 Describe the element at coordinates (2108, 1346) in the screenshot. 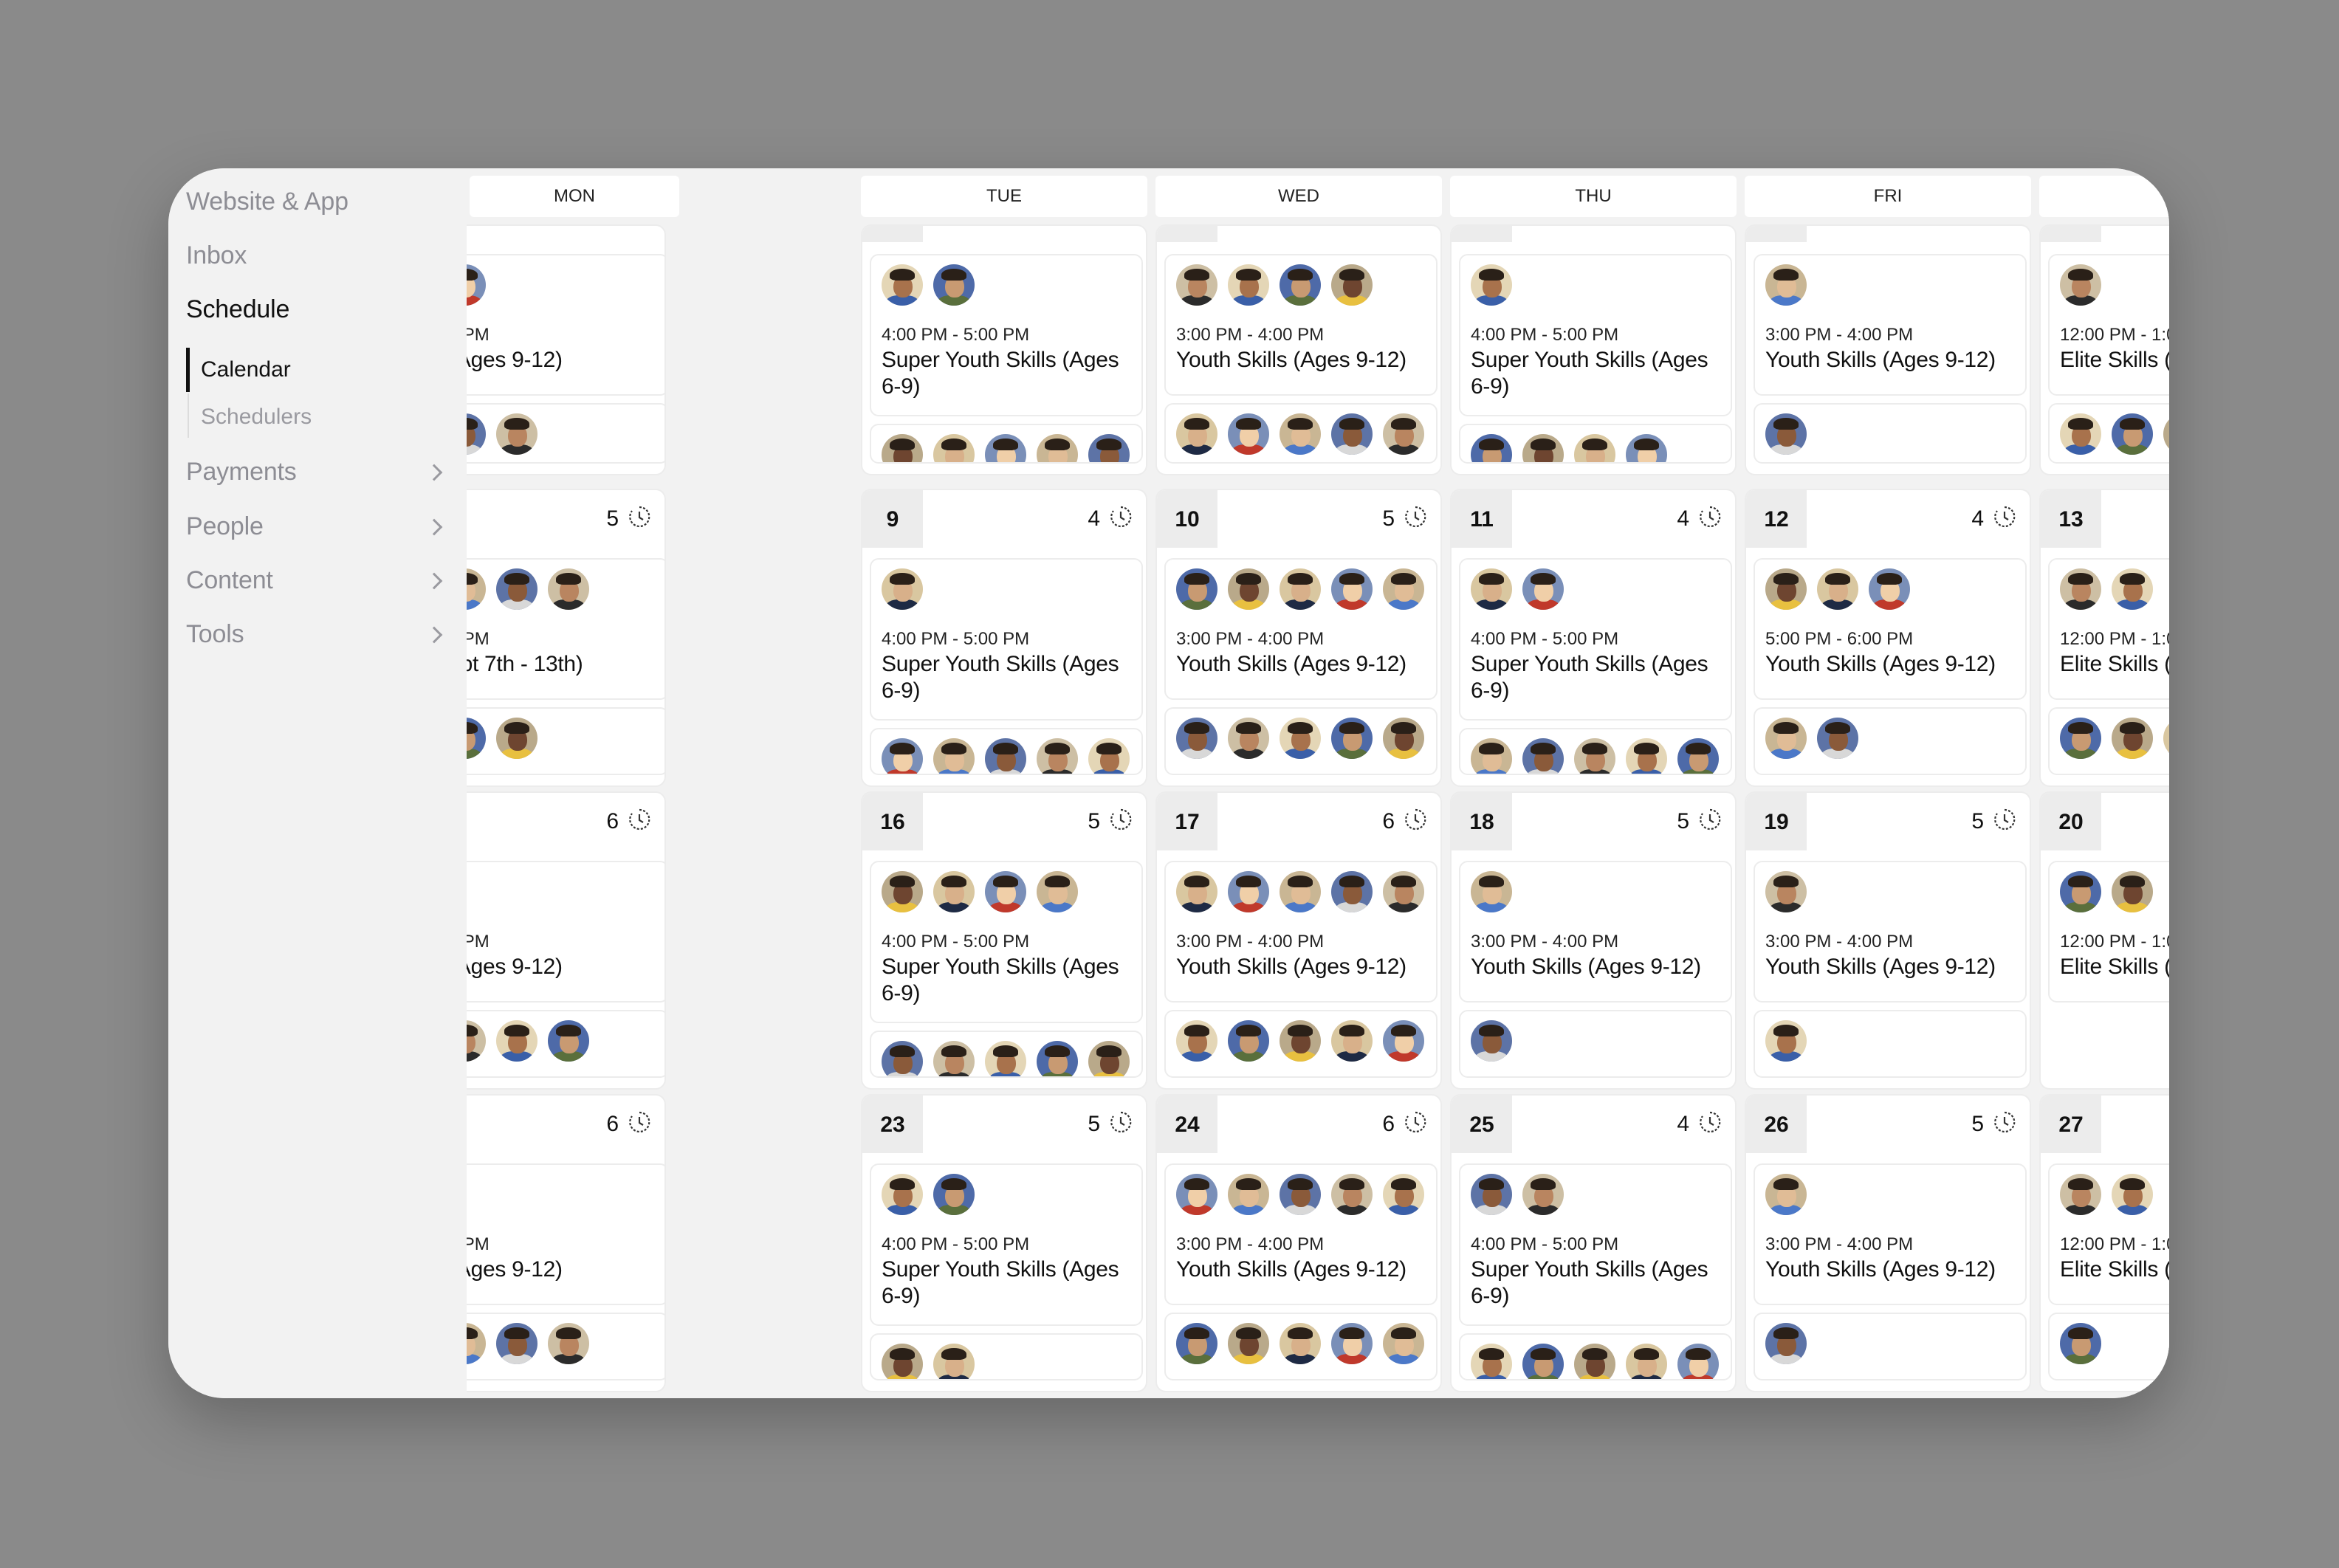

I see `event-card: 1:00 PM - 2:00 PM` at that location.